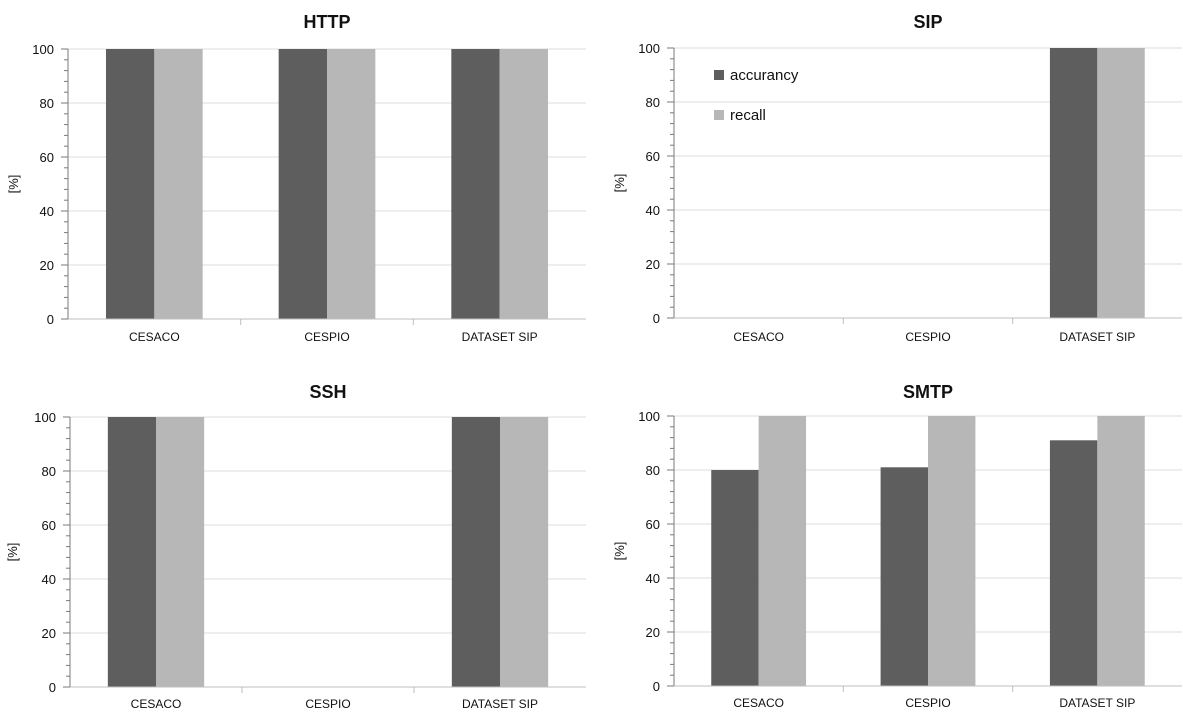 This screenshot has height=712, width=1183. What do you see at coordinates (764, 75) in the screenshot?
I see `legend-label: accurancy` at bounding box center [764, 75].